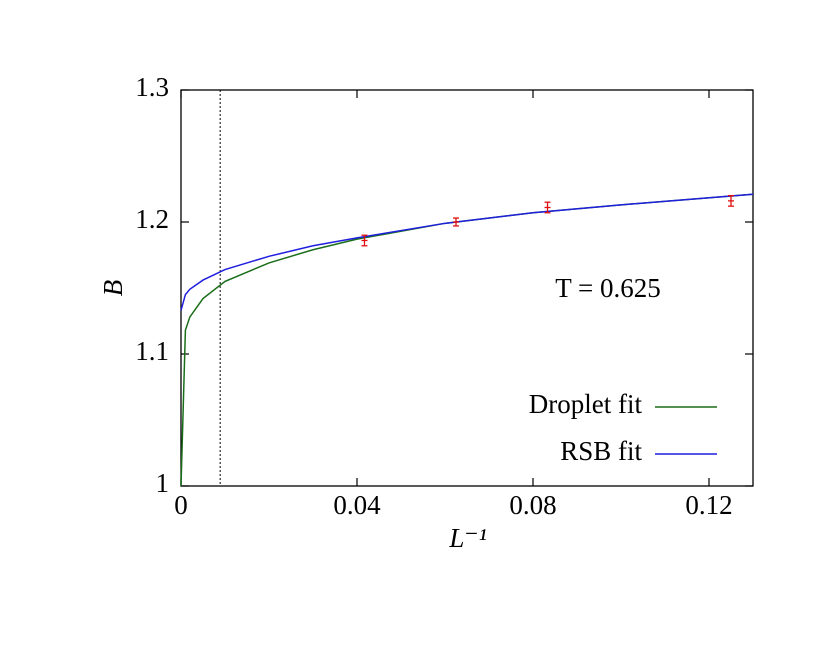  Describe the element at coordinates (181, 505) in the screenshot. I see `x-tick-label: 0` at that location.